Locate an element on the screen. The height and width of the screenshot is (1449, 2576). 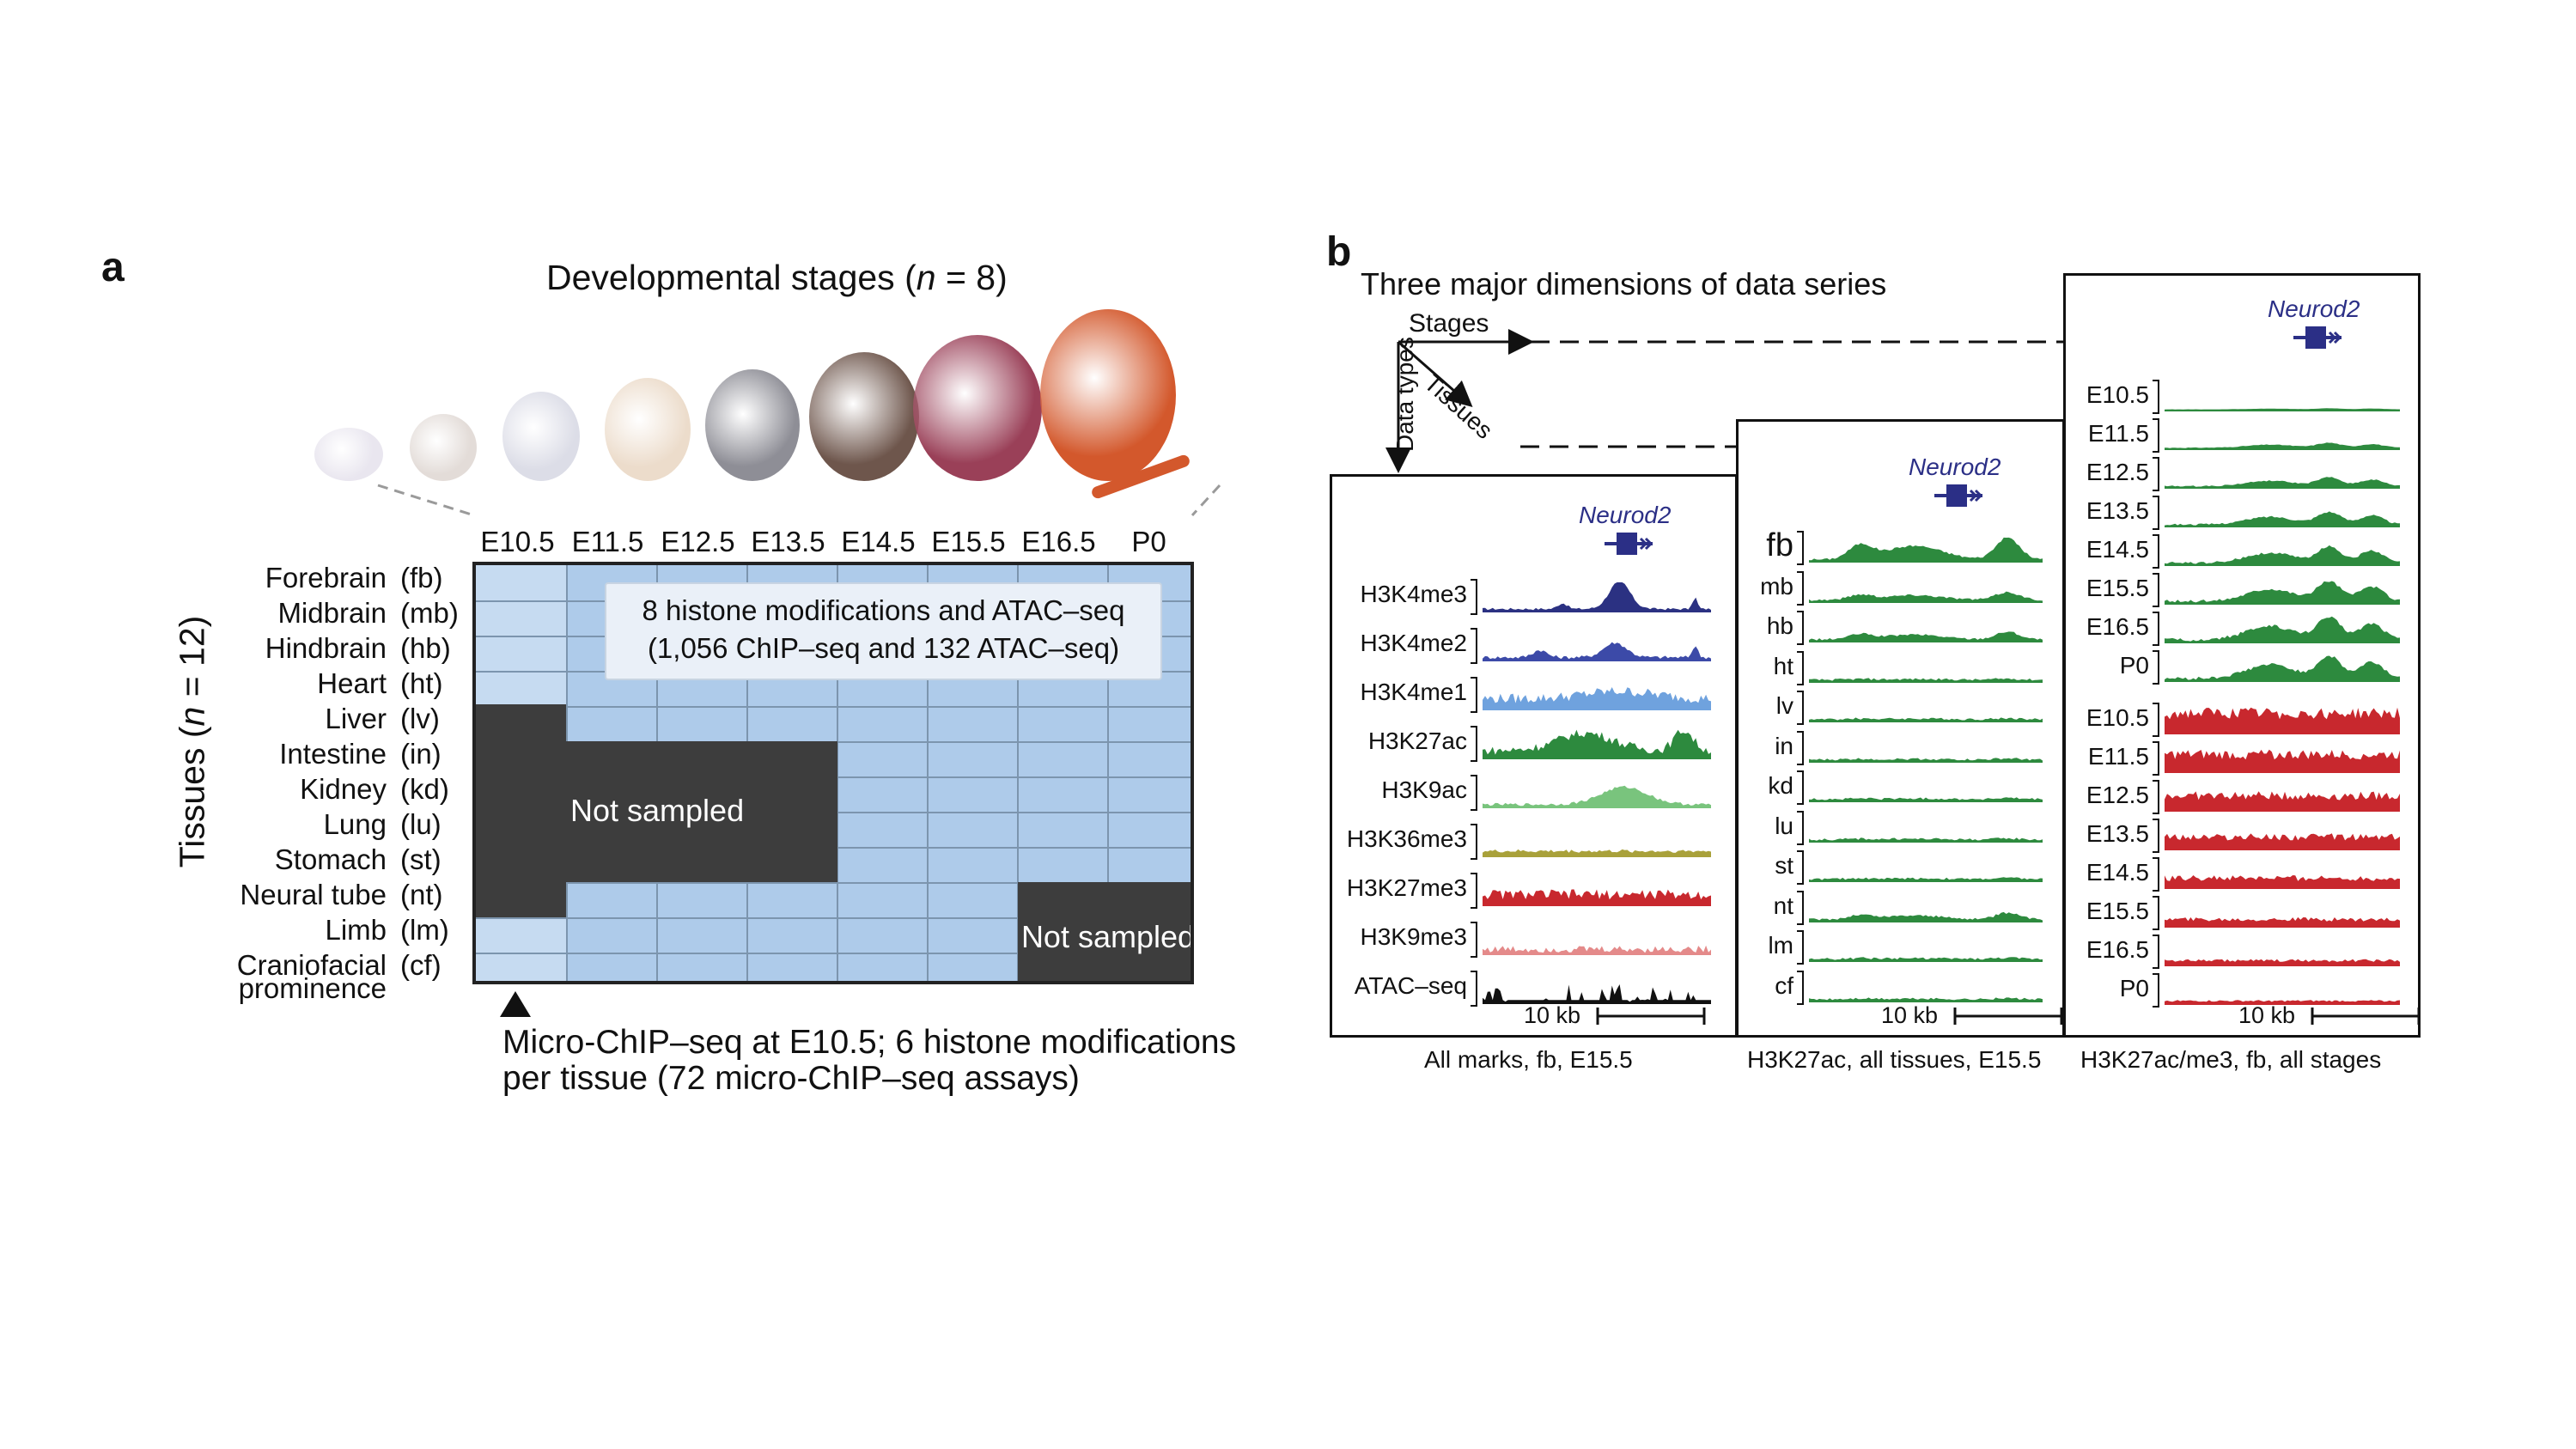
stage-header: E13.5 is located at coordinates (788, 541).